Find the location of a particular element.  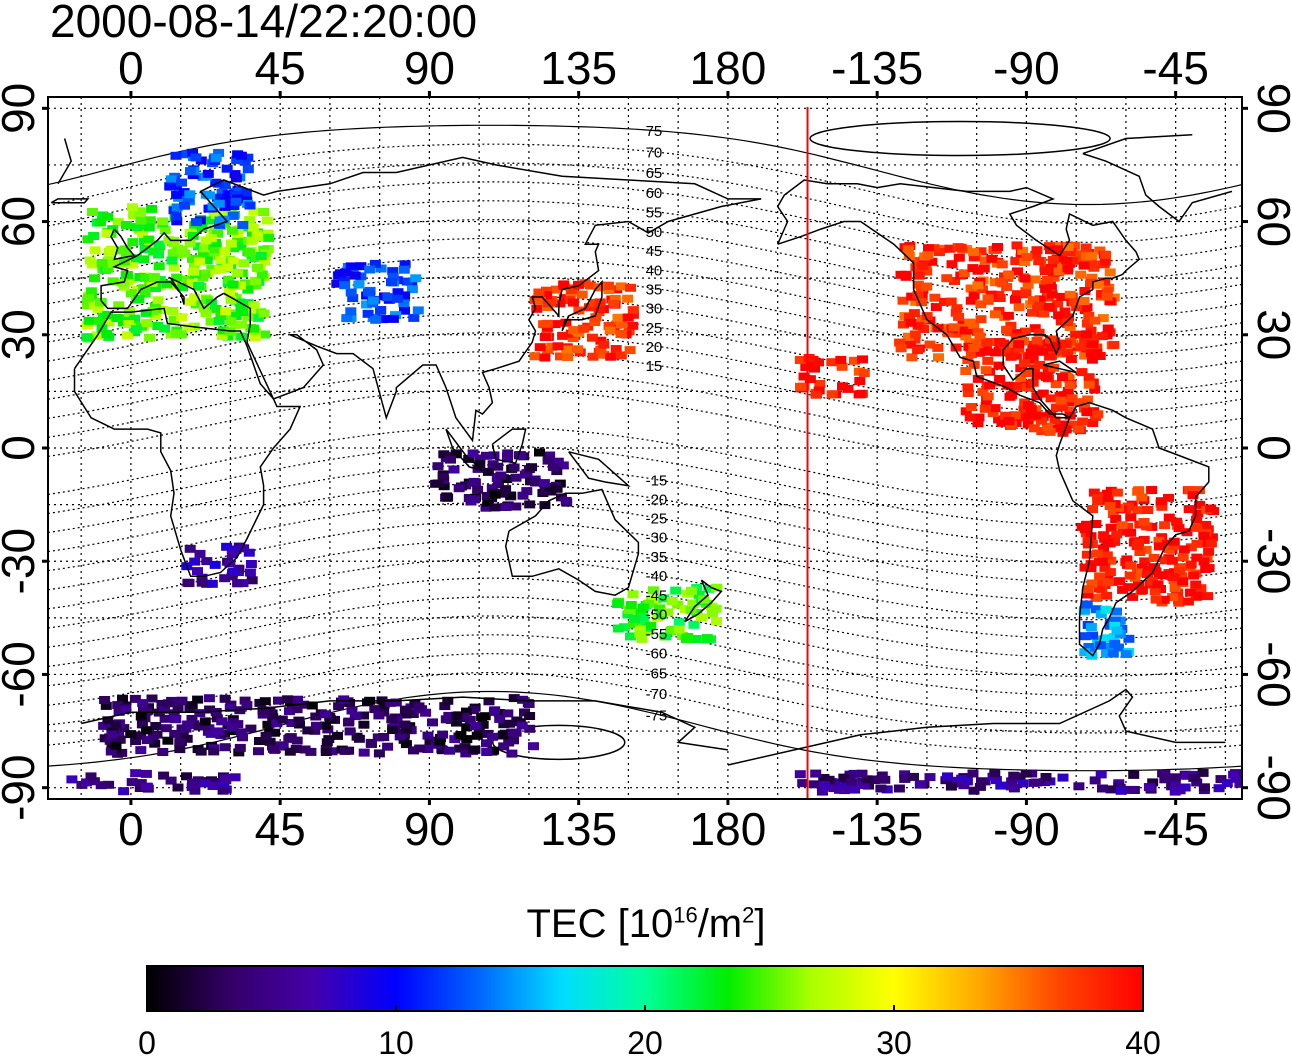

maglat-label: -15 is located at coordinates (657, 480).